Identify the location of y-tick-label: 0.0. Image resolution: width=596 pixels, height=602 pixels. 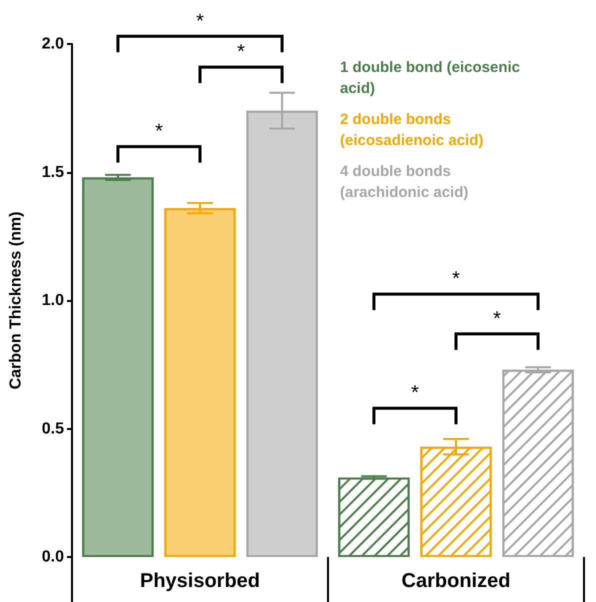
(53, 557).